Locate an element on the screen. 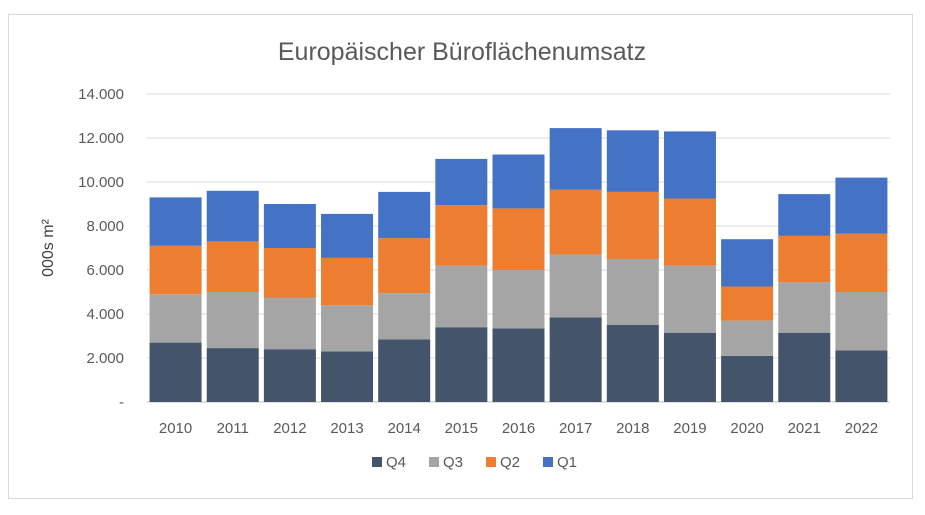 This screenshot has height=515, width=925. x-tick-label: 2011 is located at coordinates (233, 428).